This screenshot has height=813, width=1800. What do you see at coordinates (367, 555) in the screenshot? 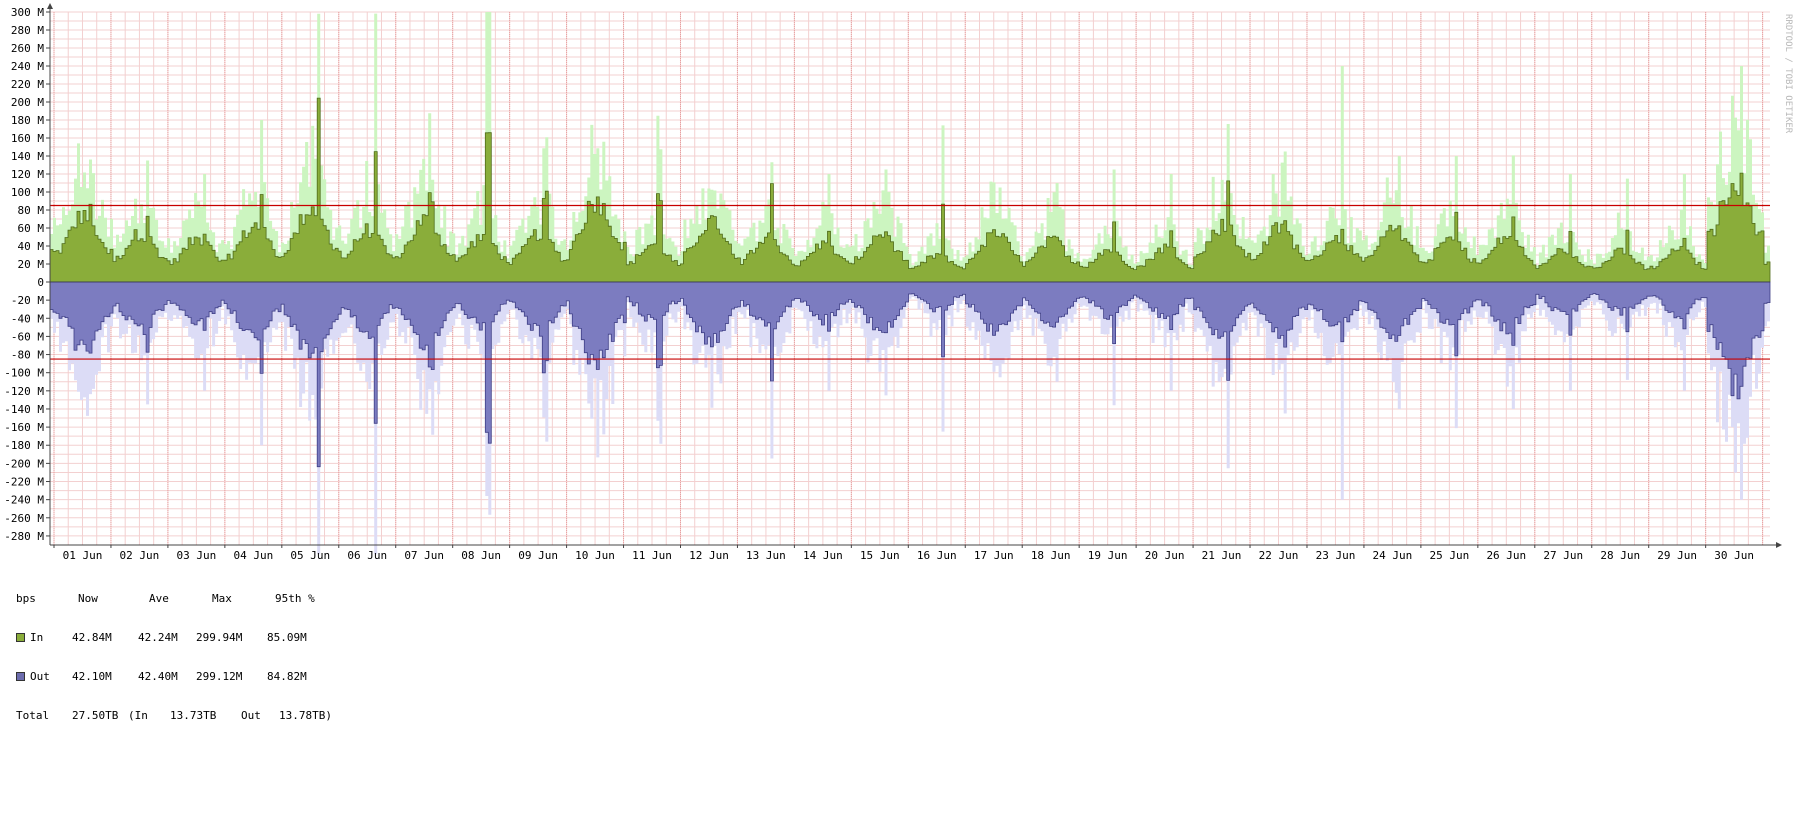
I see `x-tick-label: 06 Jun` at bounding box center [367, 555].